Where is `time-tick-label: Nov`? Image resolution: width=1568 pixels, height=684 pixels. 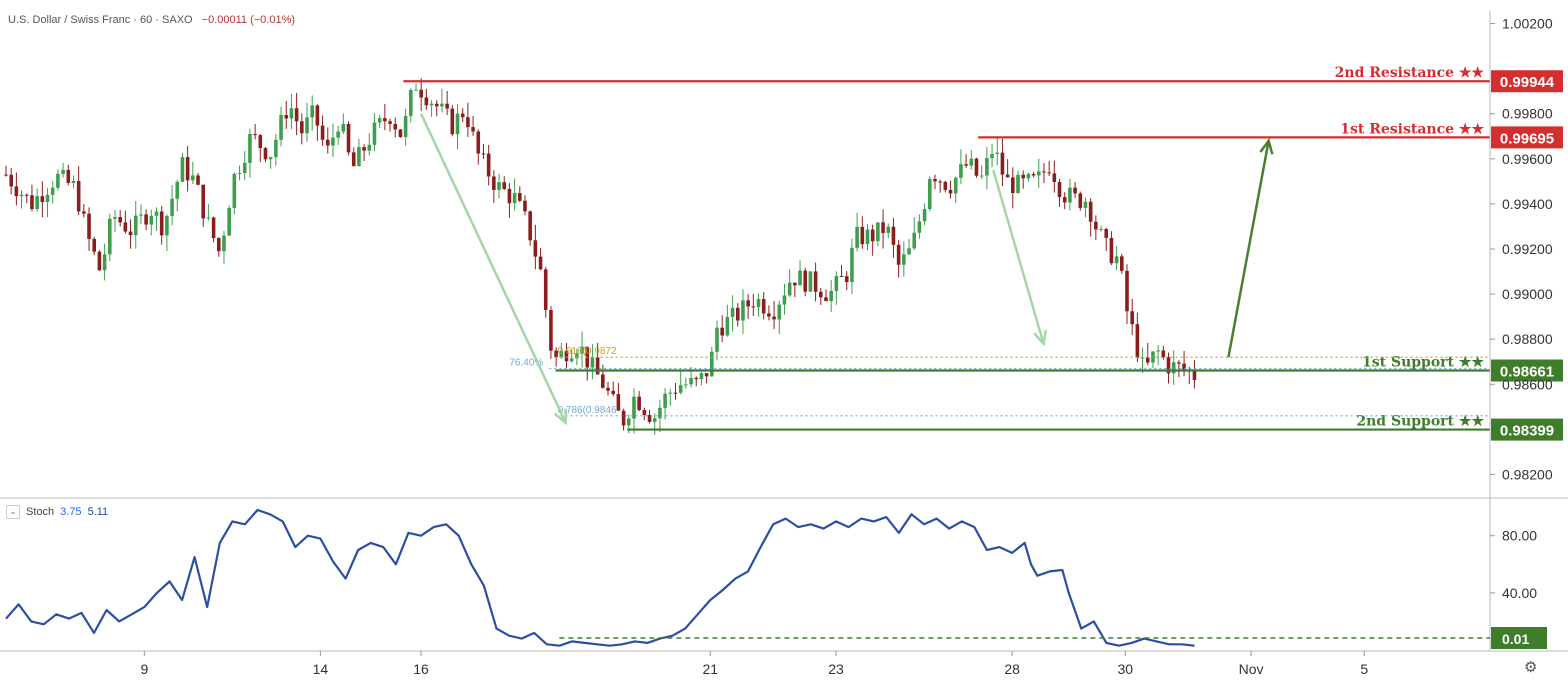
time-tick-label: Nov is located at coordinates (1251, 669).